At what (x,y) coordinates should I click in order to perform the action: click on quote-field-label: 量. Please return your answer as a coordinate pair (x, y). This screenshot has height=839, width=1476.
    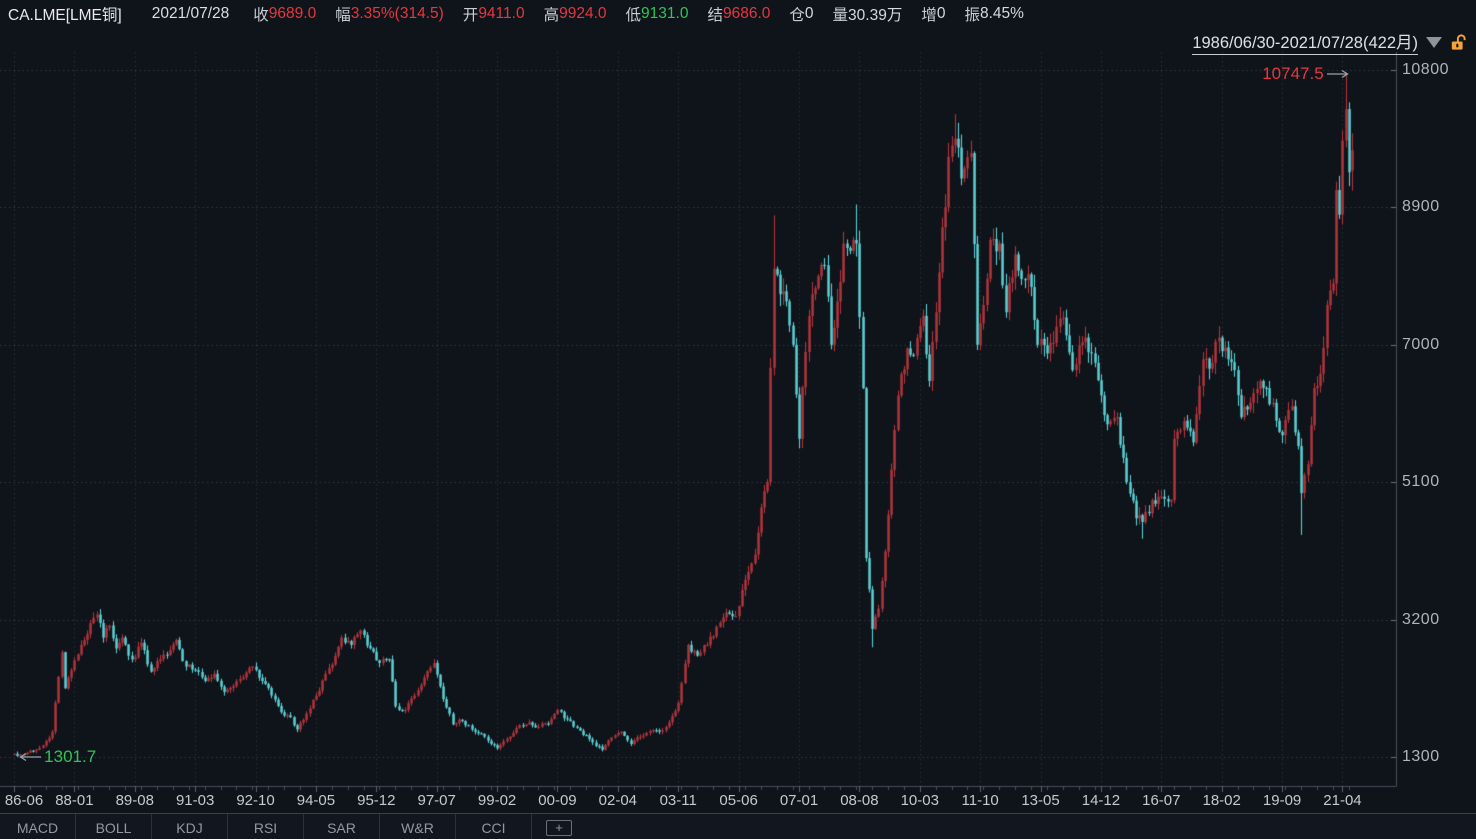
    Looking at the image, I should click on (840, 15).